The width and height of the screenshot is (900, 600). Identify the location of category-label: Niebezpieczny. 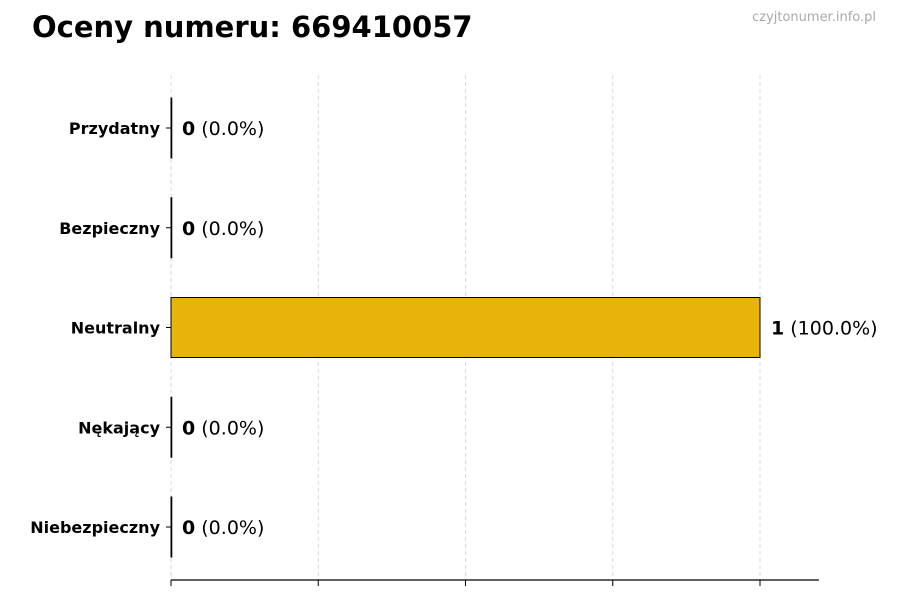
(95, 527).